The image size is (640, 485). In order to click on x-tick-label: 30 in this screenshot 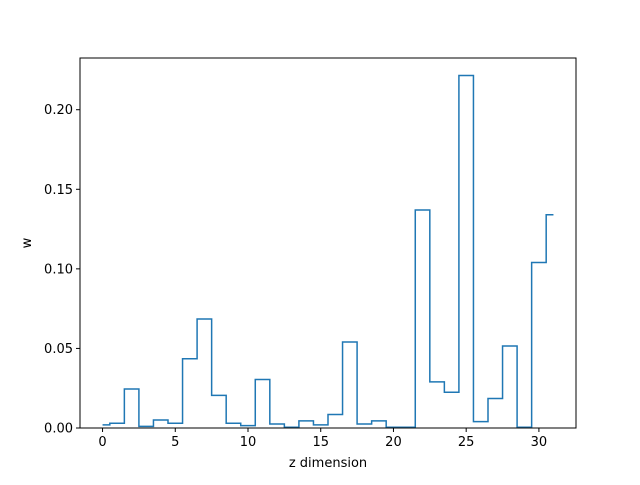, I will do `click(539, 442)`.